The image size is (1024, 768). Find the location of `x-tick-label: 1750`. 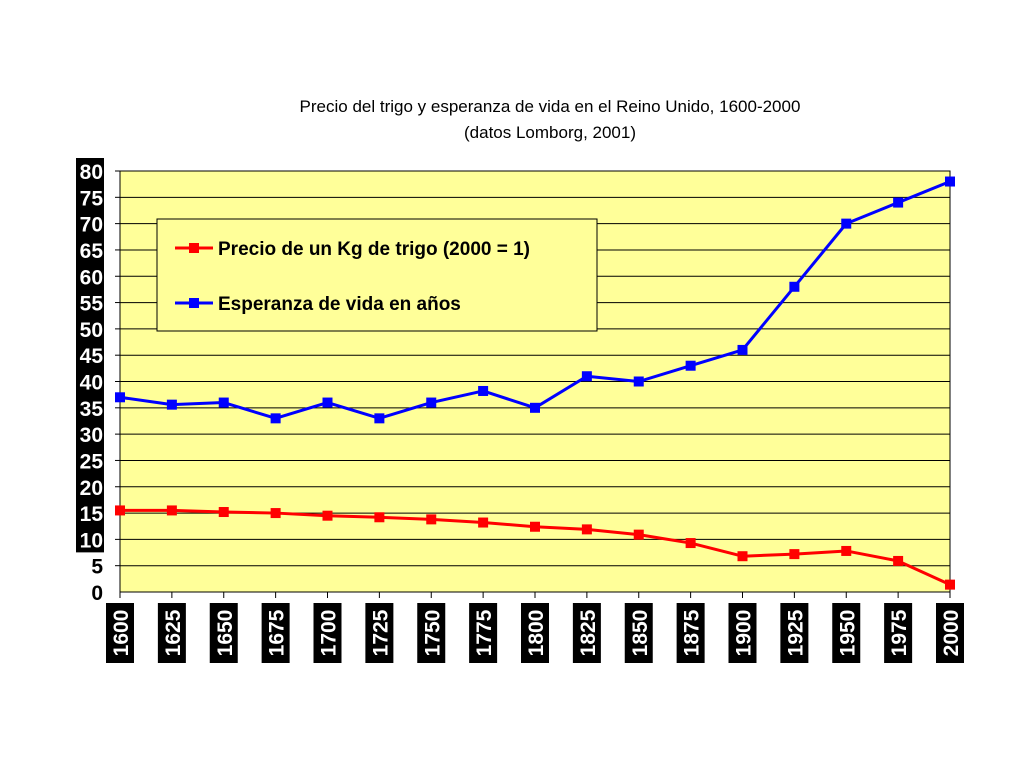

x-tick-label: 1750 is located at coordinates (432, 633).